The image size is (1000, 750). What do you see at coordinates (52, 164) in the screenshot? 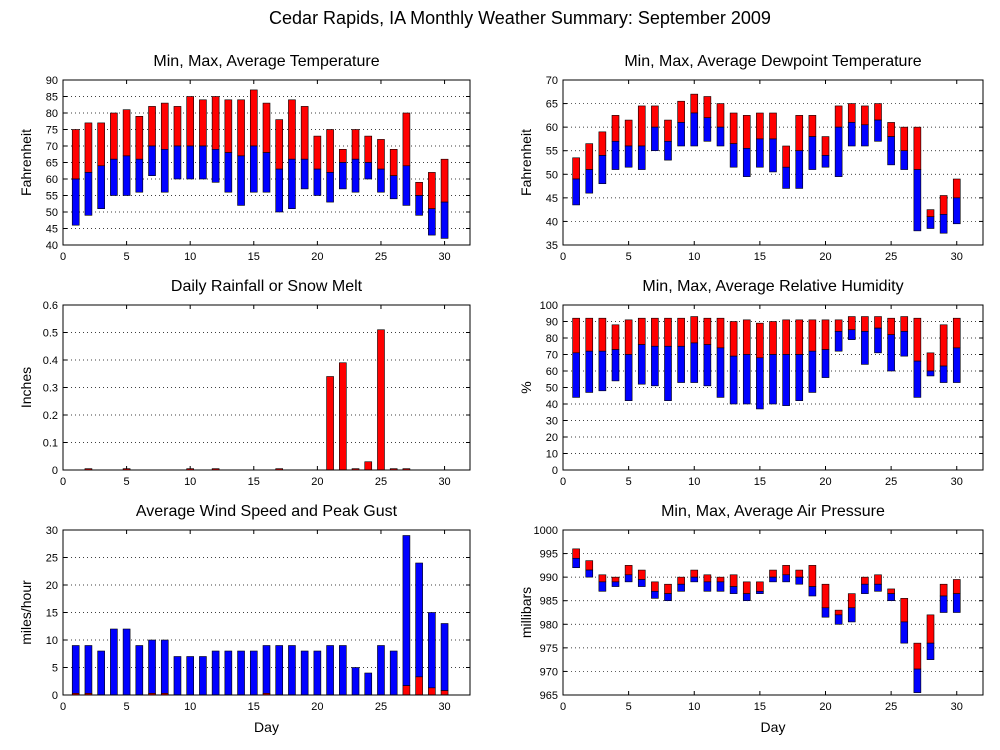
I see `y-tick-label: 65` at bounding box center [52, 164].